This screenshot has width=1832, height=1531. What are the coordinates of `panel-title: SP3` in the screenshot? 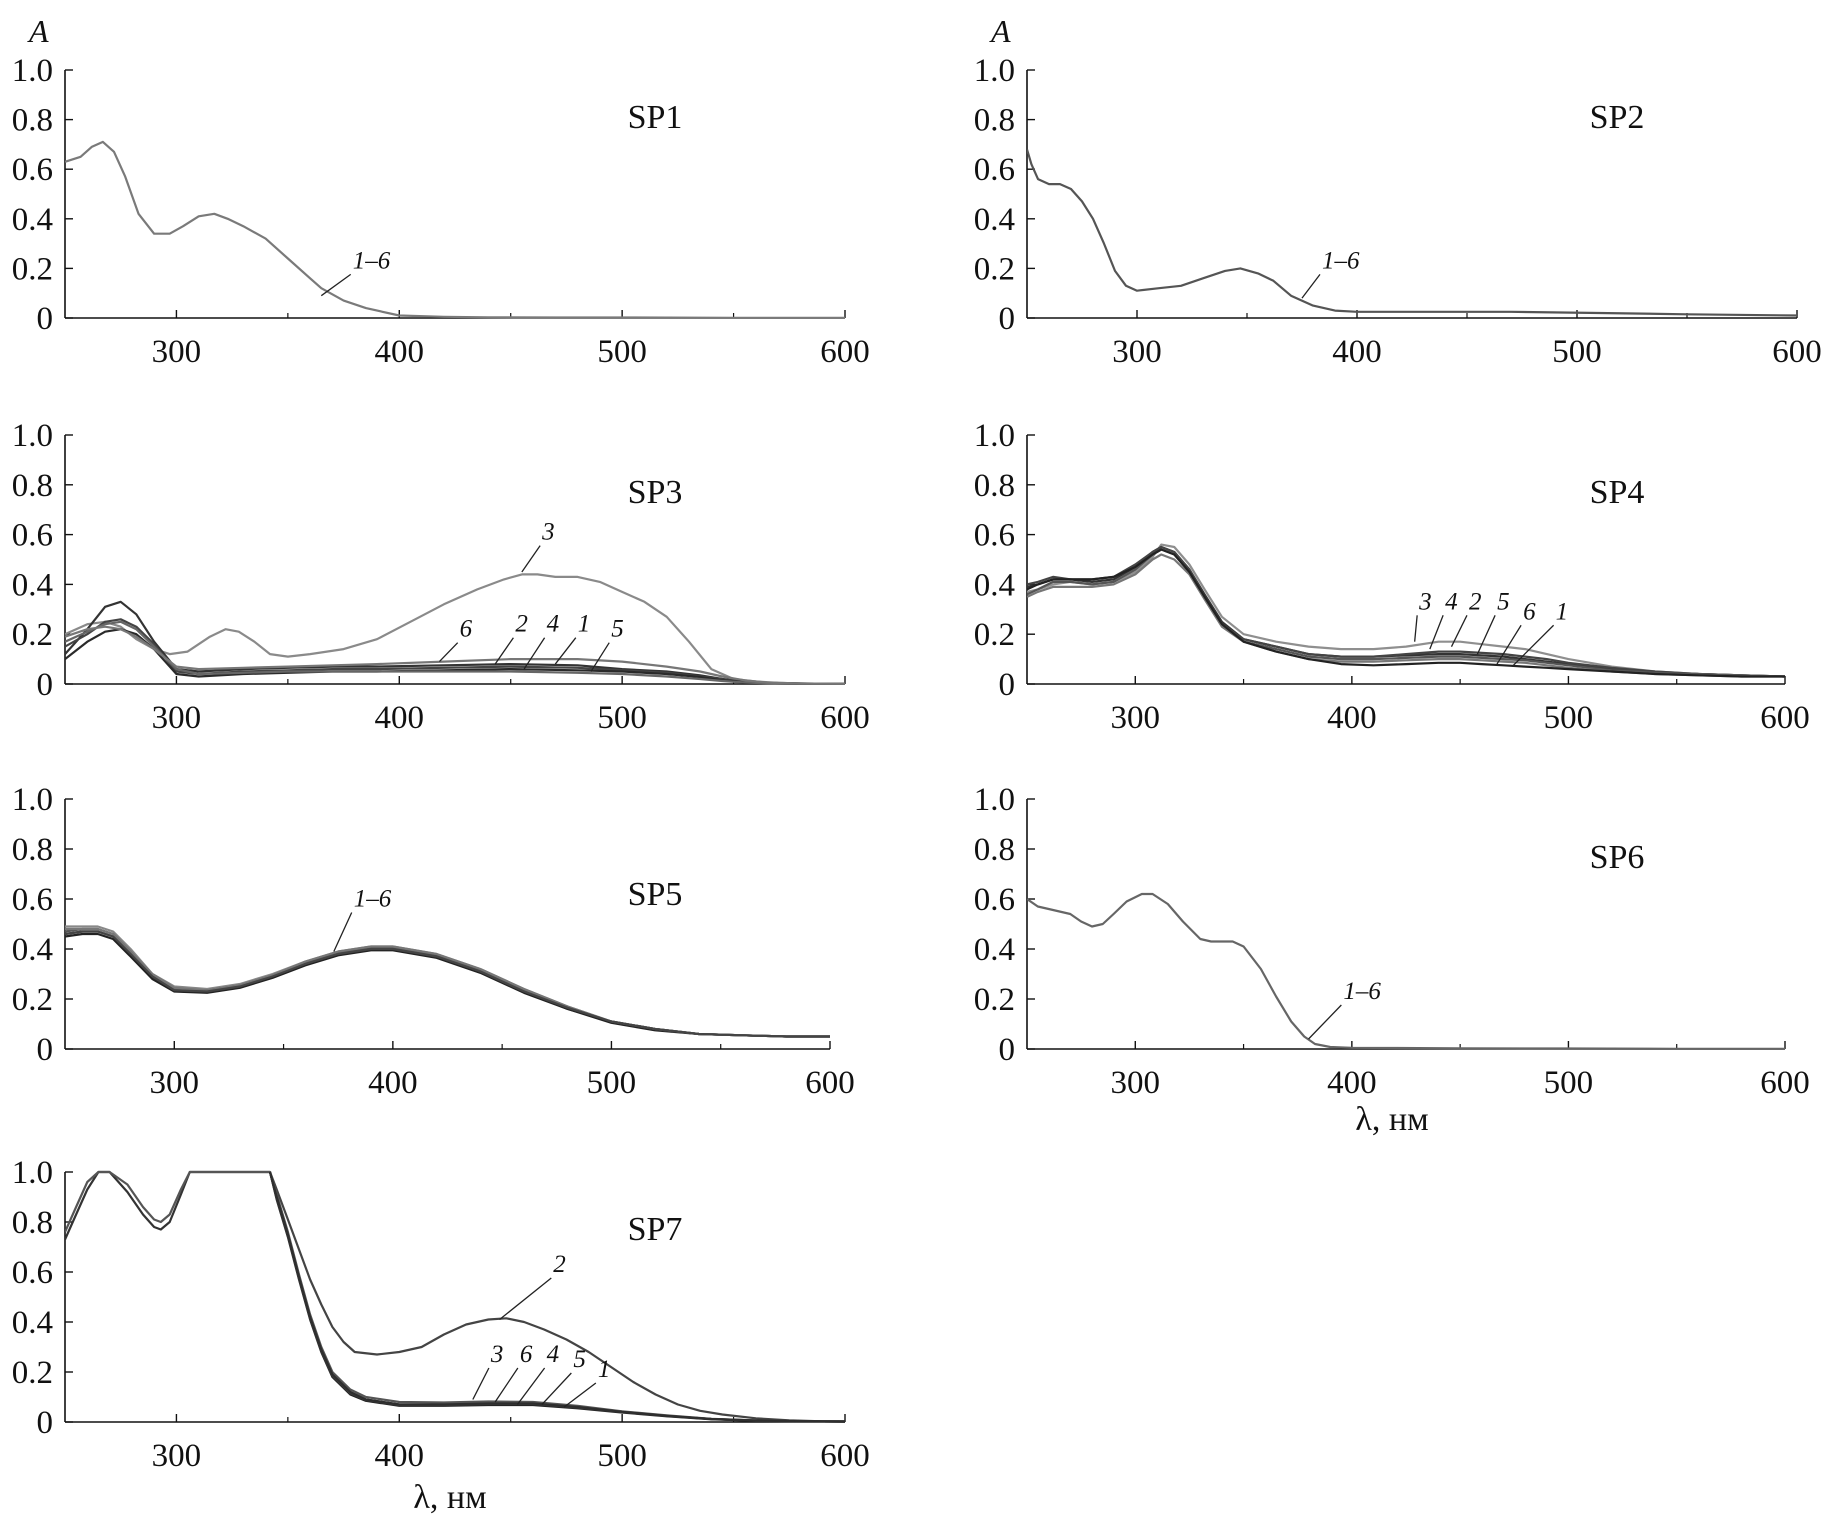 It's located at (655, 492).